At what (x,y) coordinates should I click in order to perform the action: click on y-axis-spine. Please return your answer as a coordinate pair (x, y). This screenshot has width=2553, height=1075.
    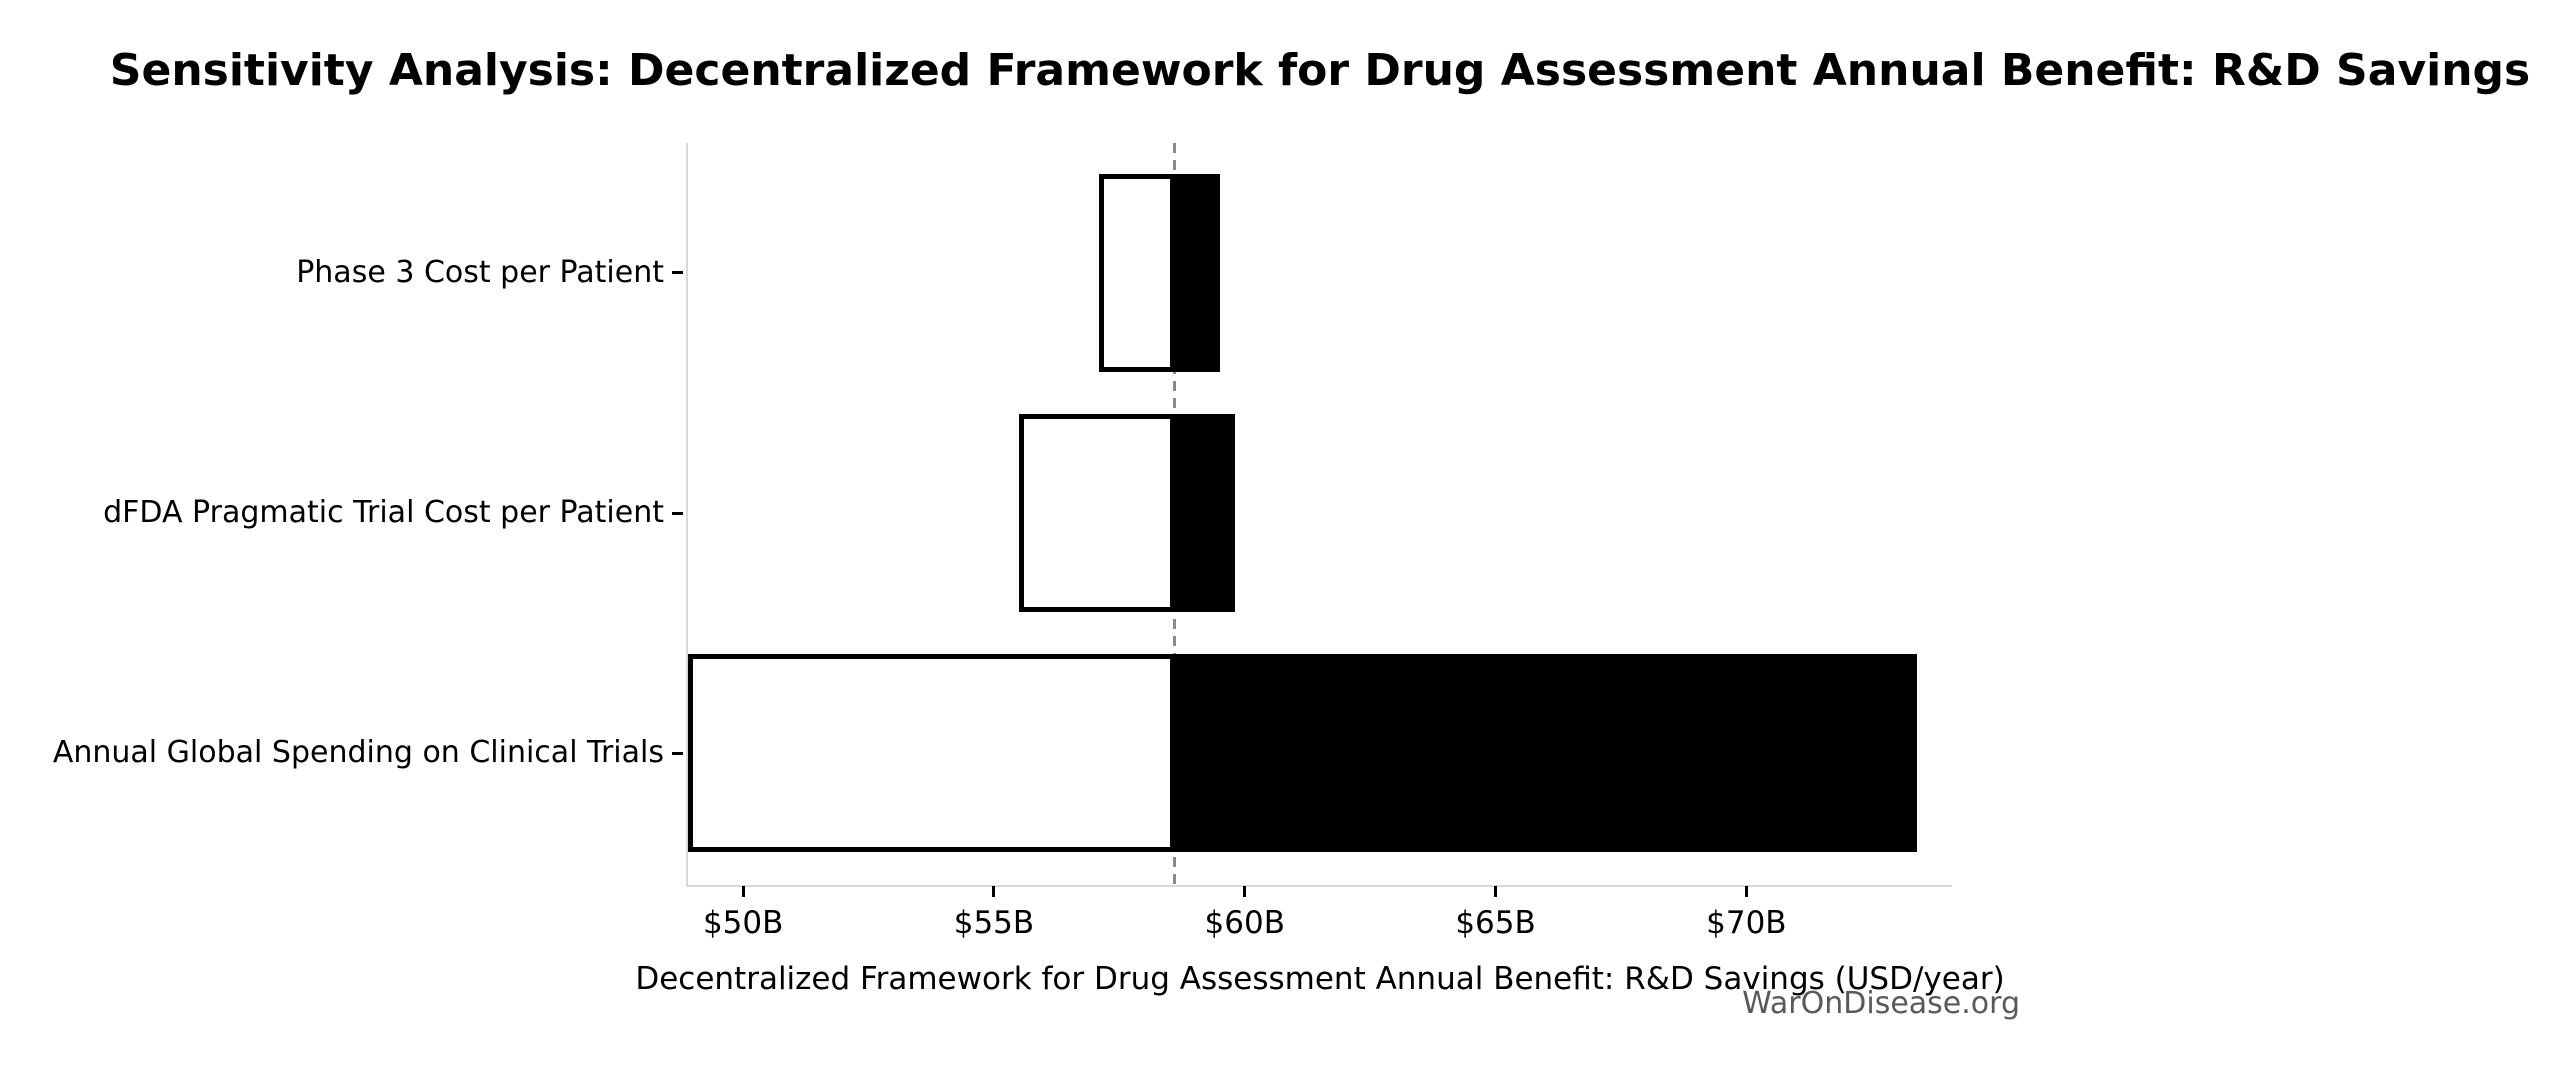
    Looking at the image, I should click on (687, 515).